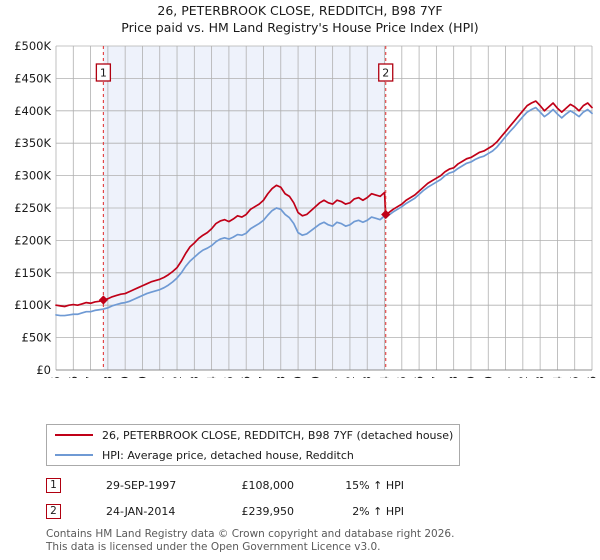 The image size is (600, 560). I want to click on x-axis-tick-label: 2007, so click(263, 377).